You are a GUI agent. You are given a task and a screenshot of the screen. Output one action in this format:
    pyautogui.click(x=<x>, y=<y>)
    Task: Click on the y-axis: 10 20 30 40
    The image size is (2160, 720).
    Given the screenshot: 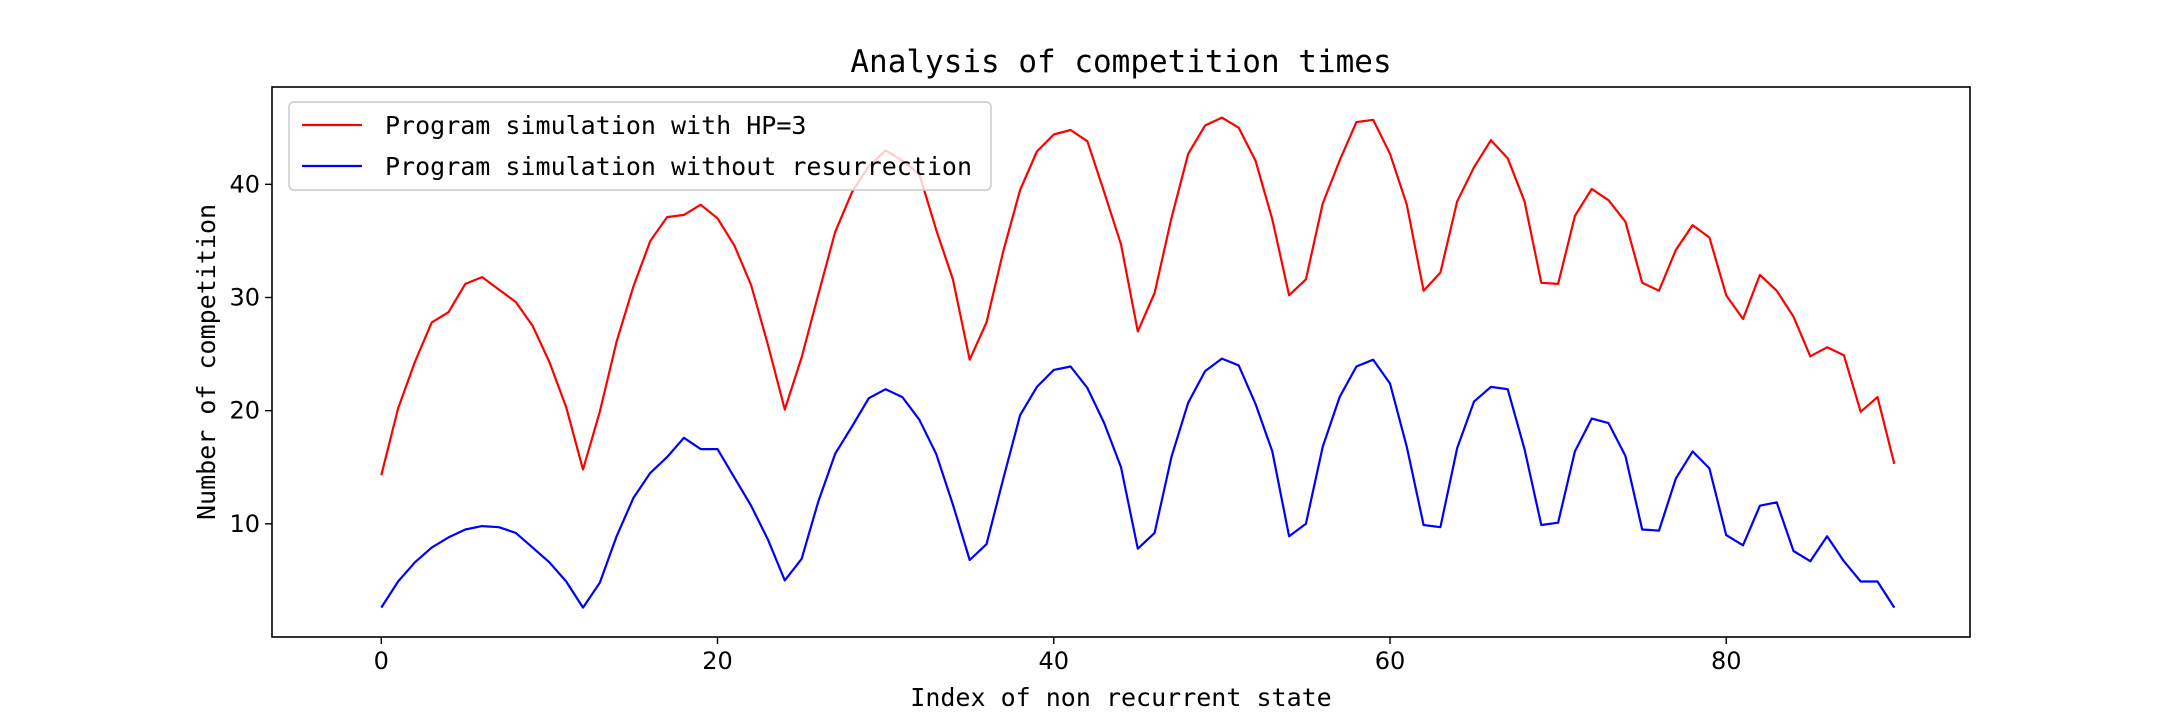 What is the action you would take?
    pyautogui.click(x=250, y=354)
    